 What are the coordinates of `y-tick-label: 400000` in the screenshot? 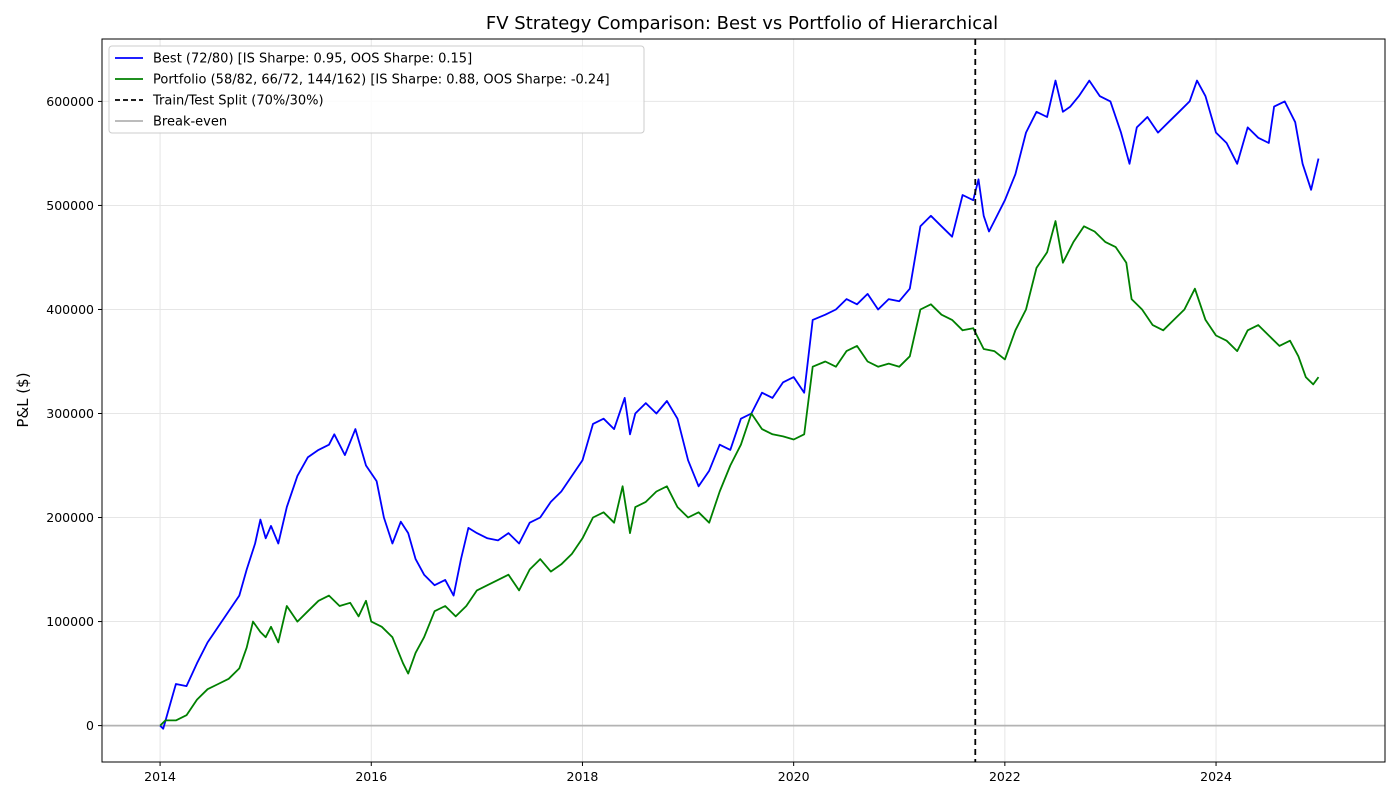 It's located at (70, 309).